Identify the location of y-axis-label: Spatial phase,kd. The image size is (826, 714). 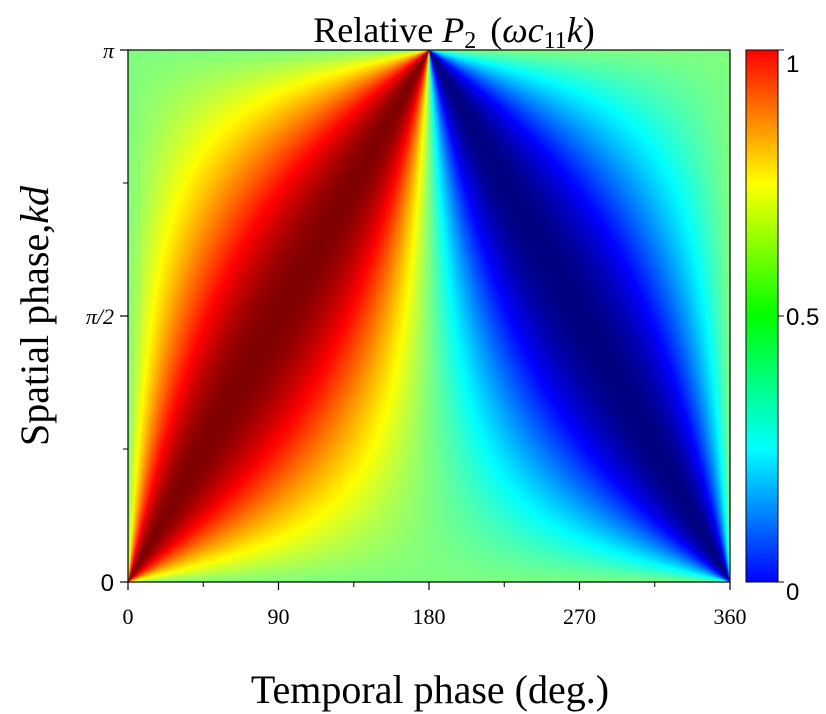
(34, 315).